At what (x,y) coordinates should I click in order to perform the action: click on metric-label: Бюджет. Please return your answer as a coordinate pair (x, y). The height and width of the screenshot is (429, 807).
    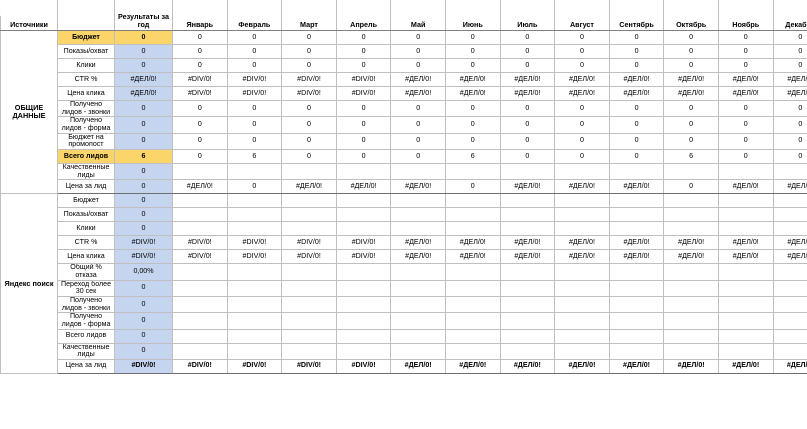
    Looking at the image, I should click on (86, 201).